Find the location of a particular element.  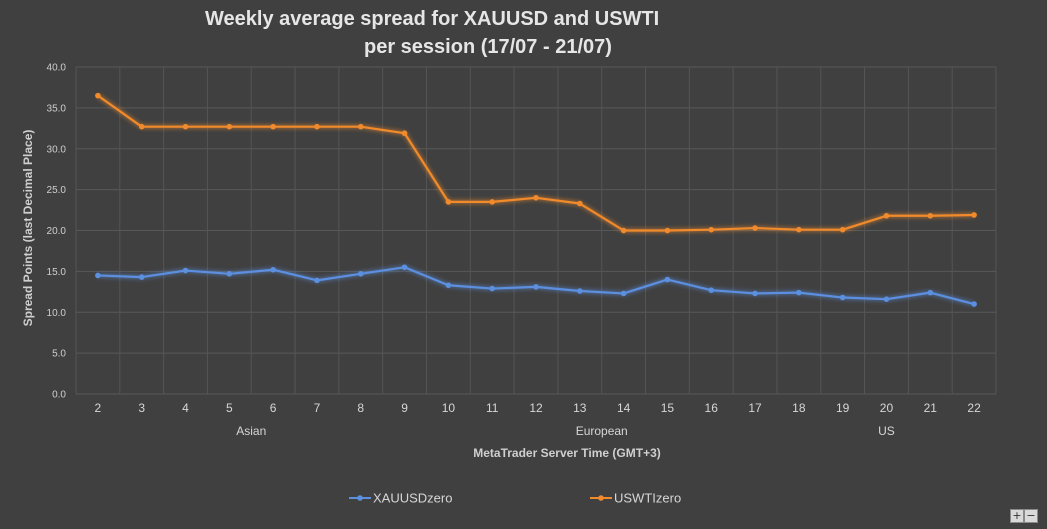

x-axis-ticks: 2 3 4 5 6 7 8 9 10 11 12 13 14 15 16 17 18 19 20 21 22 is located at coordinates (538, 408).